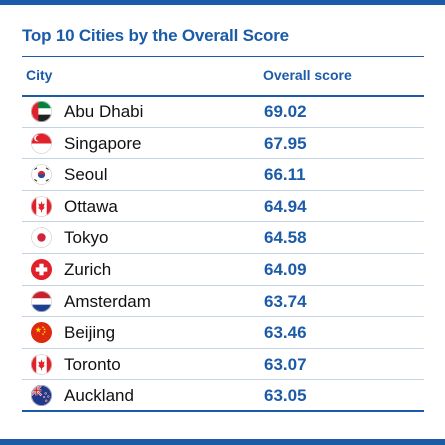 The height and width of the screenshot is (445, 445). Describe the element at coordinates (86, 175) in the screenshot. I see `city-name: Seoul` at that location.